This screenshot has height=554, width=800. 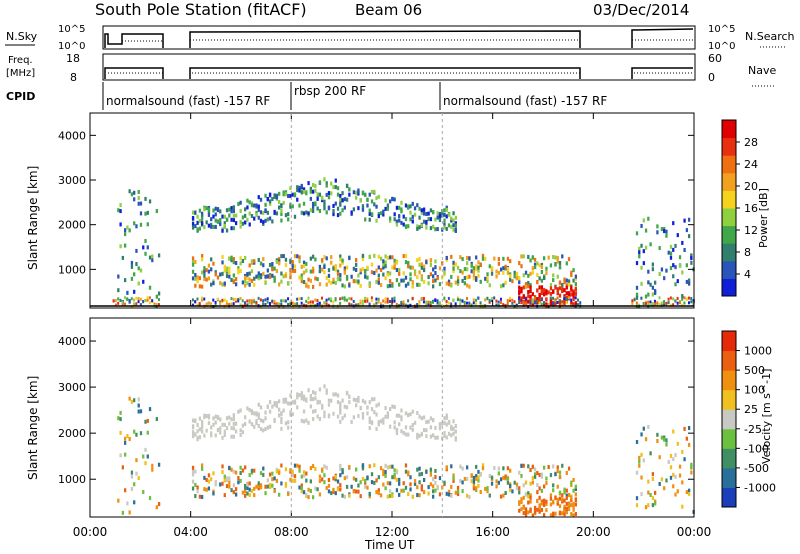 I want to click on freq-tick-low: 8, so click(x=73, y=77).